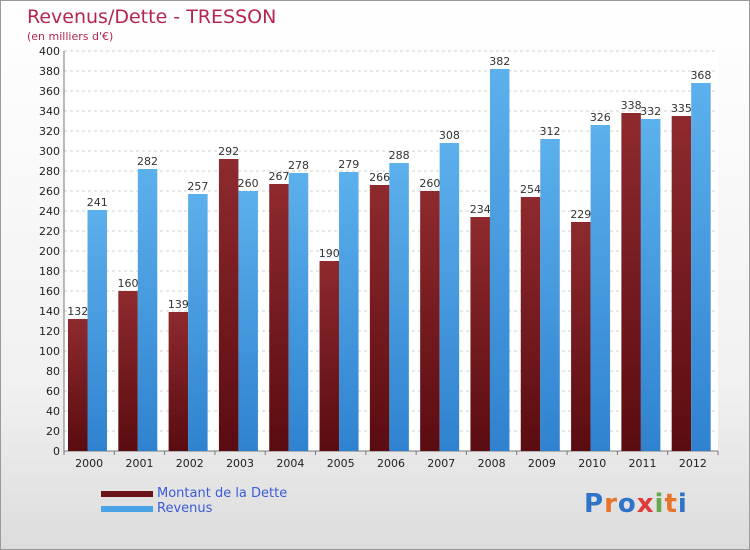 The width and height of the screenshot is (750, 550). I want to click on y-tick-label: 380, so click(49, 71).